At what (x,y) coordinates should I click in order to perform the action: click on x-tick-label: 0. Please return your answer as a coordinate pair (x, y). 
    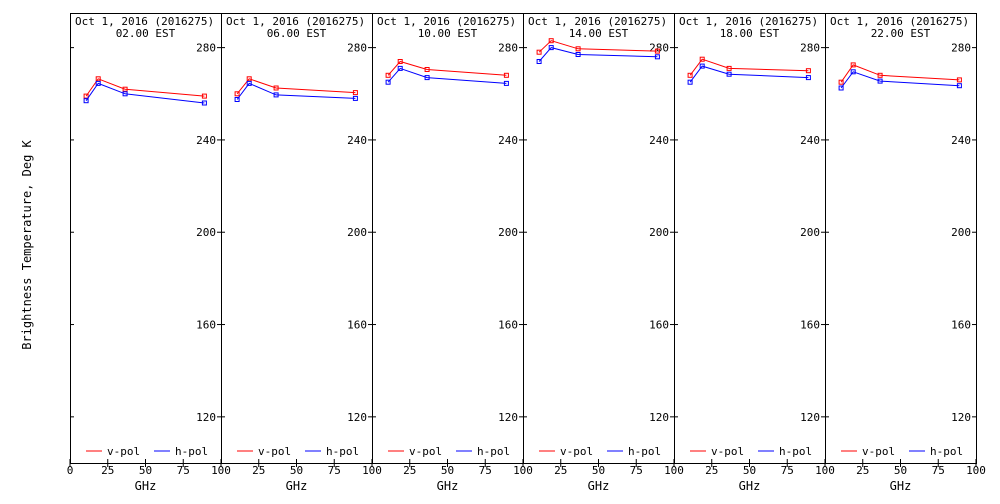
    Looking at the image, I should click on (70, 470).